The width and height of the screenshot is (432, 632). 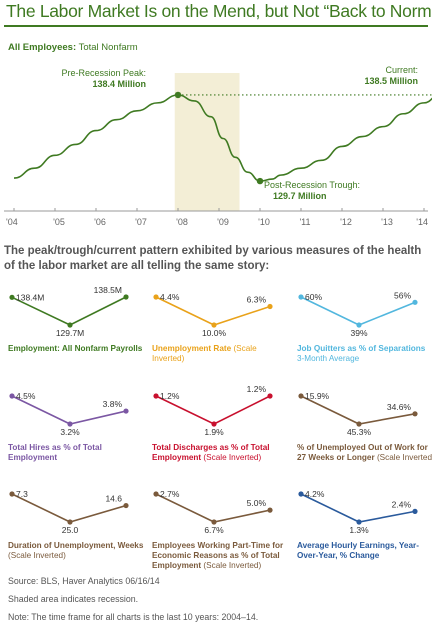 What do you see at coordinates (260, 181) in the screenshot?
I see `trough-point` at bounding box center [260, 181].